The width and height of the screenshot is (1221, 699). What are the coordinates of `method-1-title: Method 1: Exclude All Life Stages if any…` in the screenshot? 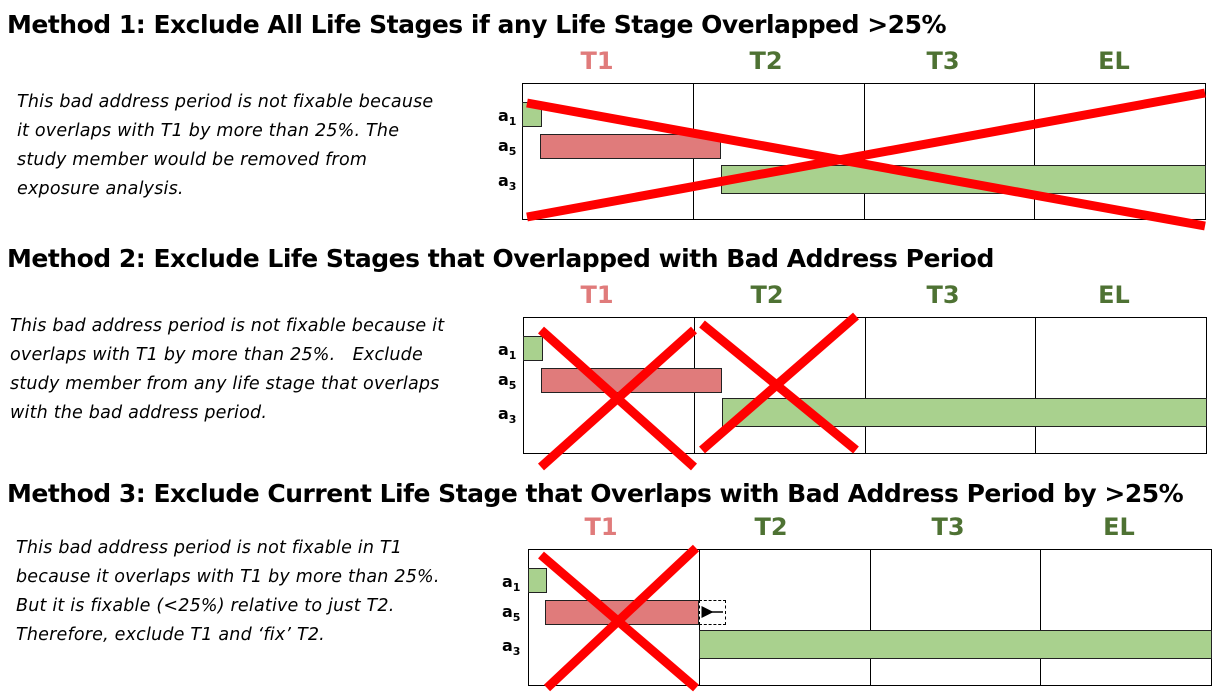 It's located at (477, 24).